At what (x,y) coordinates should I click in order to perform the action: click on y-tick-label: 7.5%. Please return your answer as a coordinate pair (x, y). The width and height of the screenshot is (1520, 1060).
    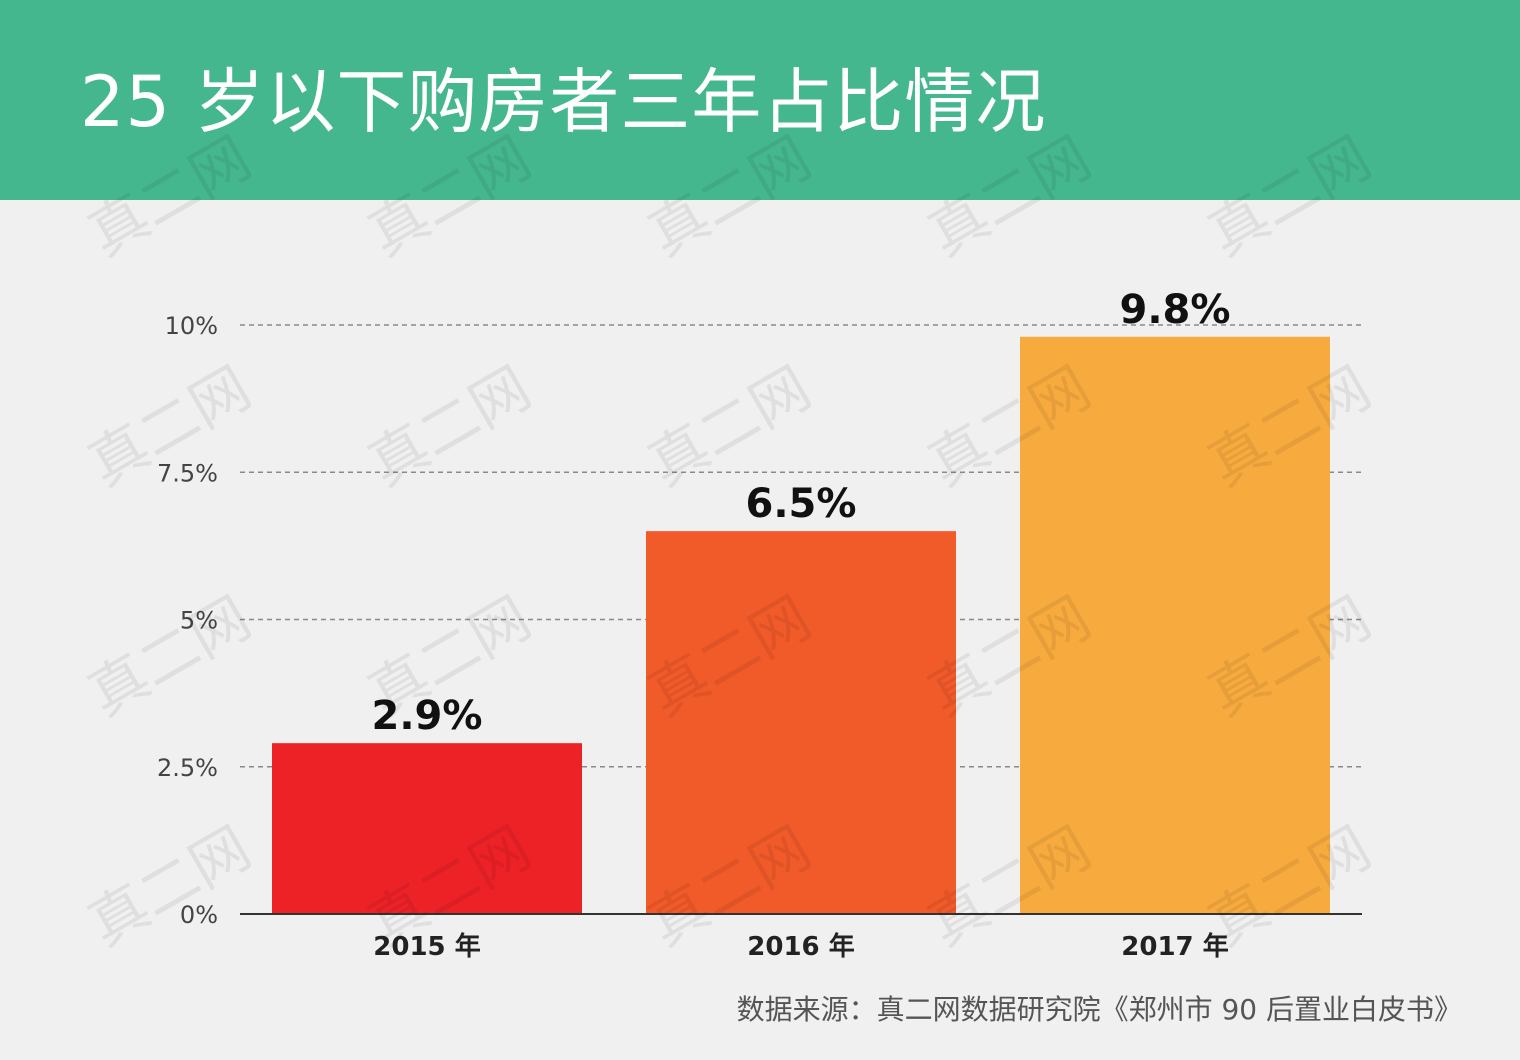
    Looking at the image, I should click on (187, 473).